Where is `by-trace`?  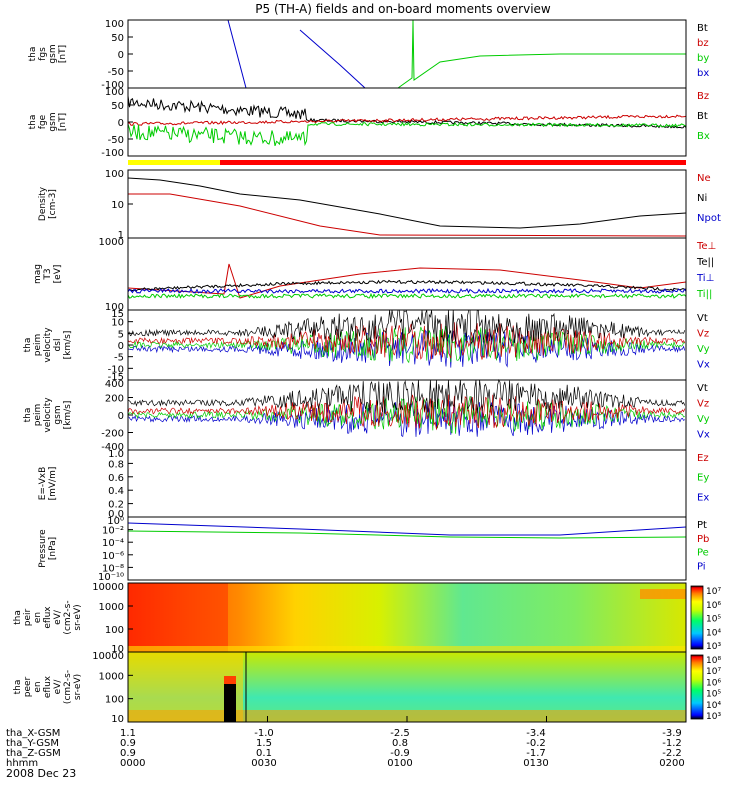
by-trace is located at coordinates (541, 54).